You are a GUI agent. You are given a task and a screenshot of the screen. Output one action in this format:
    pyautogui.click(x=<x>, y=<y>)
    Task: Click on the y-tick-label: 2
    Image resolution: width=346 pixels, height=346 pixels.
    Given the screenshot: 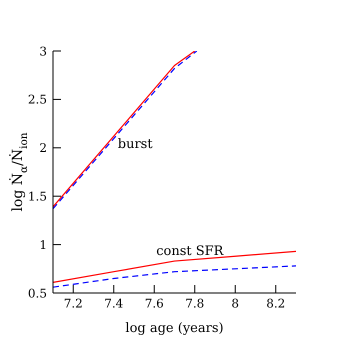 What is the action you would take?
    pyautogui.click(x=43, y=148)
    